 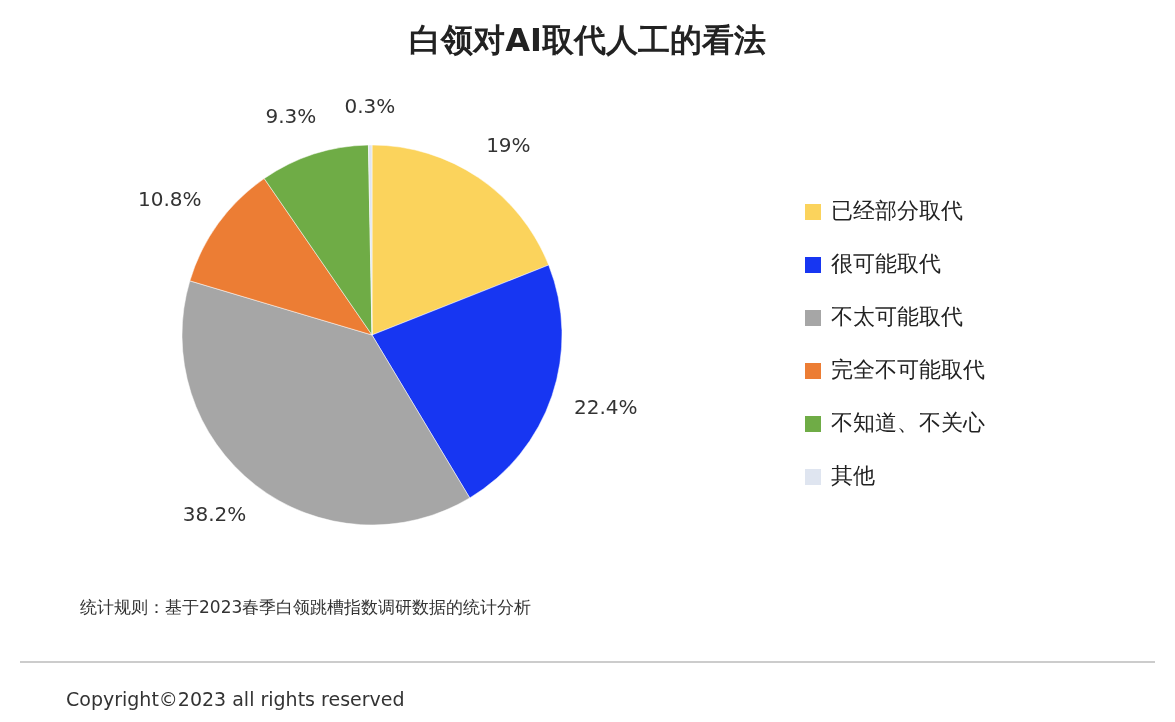 What do you see at coordinates (897, 316) in the screenshot?
I see `legend-label: 不太可能取代` at bounding box center [897, 316].